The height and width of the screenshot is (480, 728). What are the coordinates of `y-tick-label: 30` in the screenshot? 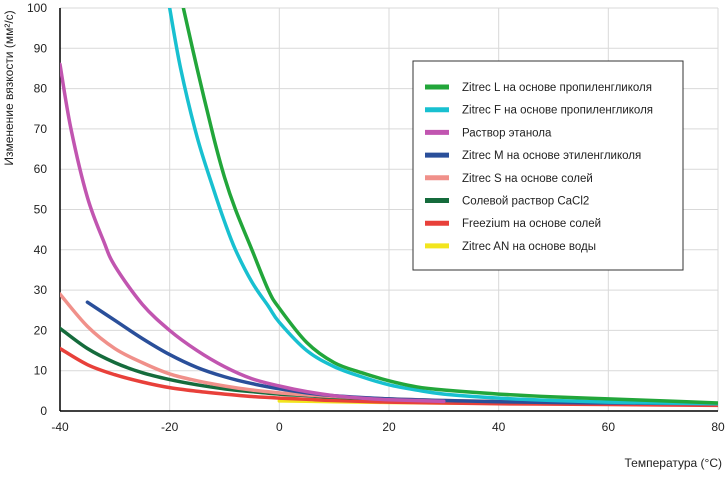 It's located at (41, 290).